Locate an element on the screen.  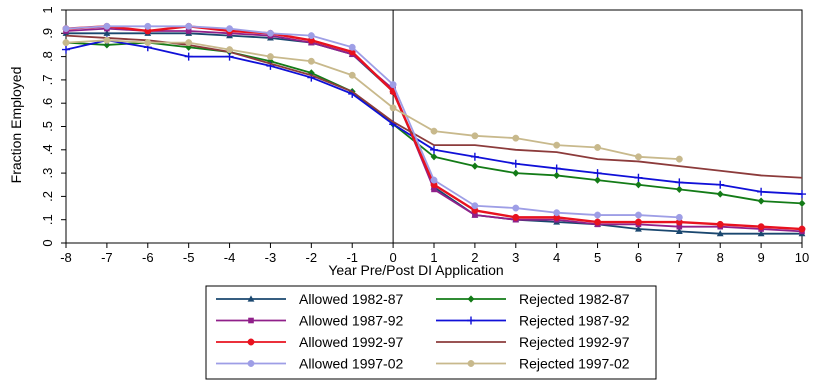
y-tick-label: .4 is located at coordinates (47, 149).